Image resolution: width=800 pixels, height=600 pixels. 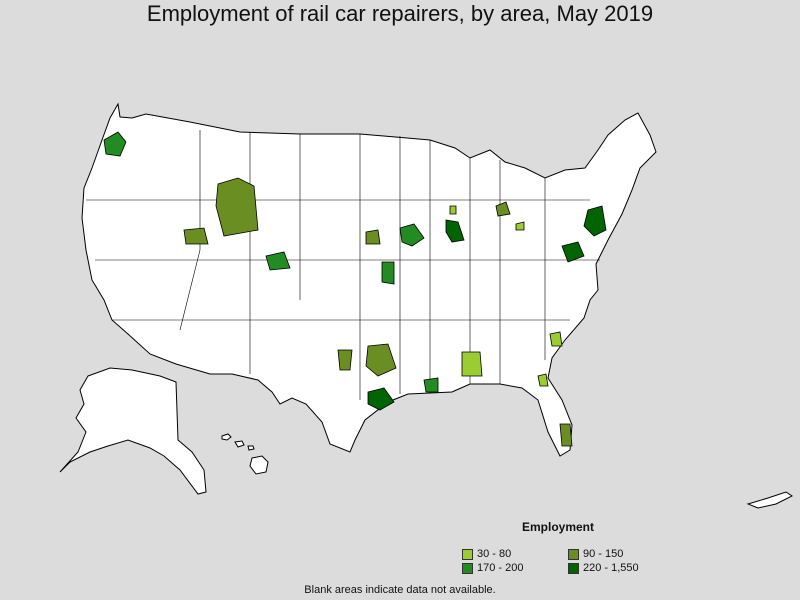 I want to click on area-illinois, so click(x=412, y=235).